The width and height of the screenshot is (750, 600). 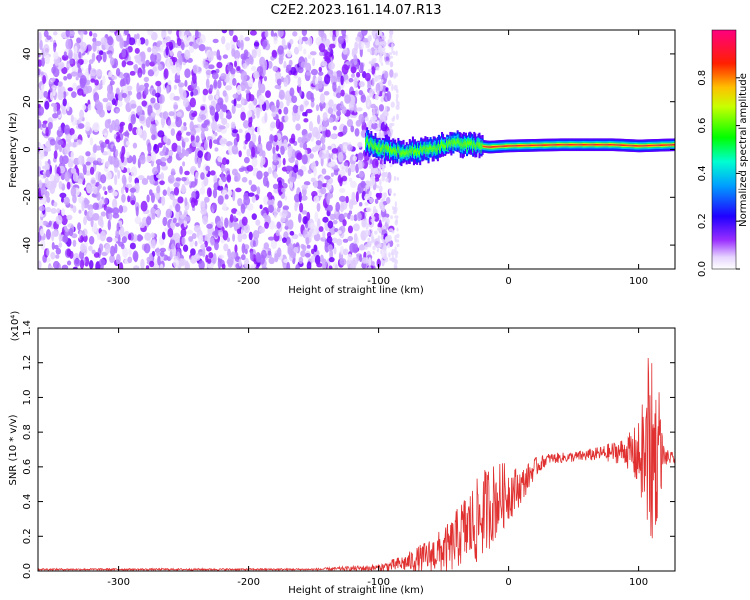 I want to click on y-tick-label: 1.4, so click(x=27, y=328).